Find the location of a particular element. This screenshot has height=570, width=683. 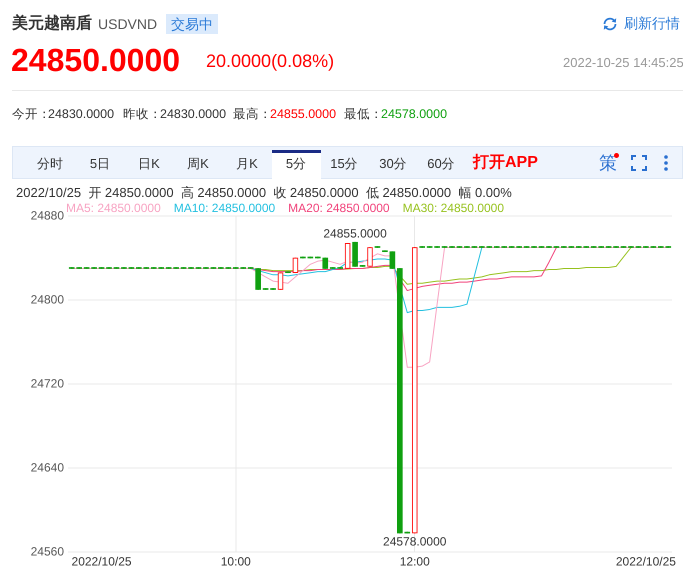

text: 24850.0000 is located at coordinates (95, 60).